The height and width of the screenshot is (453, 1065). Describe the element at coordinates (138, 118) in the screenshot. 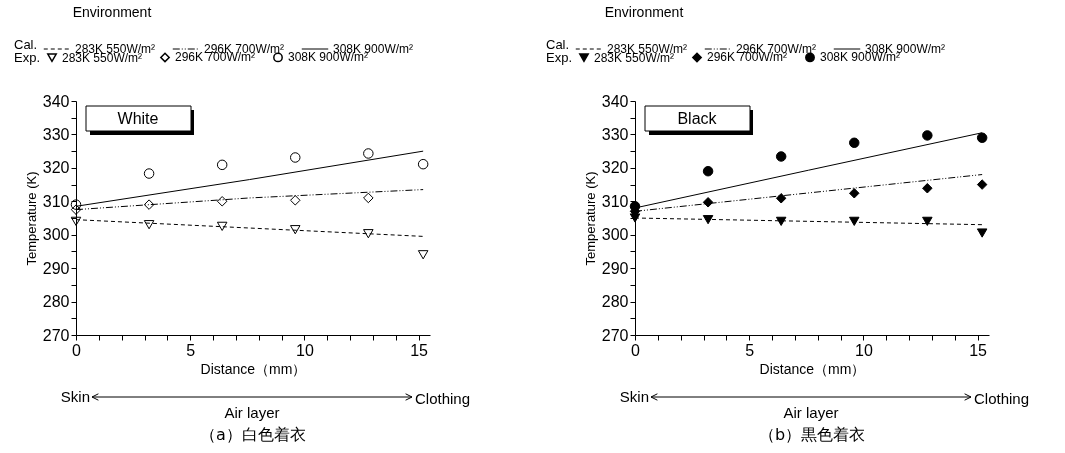

I see `annotation: White` at that location.